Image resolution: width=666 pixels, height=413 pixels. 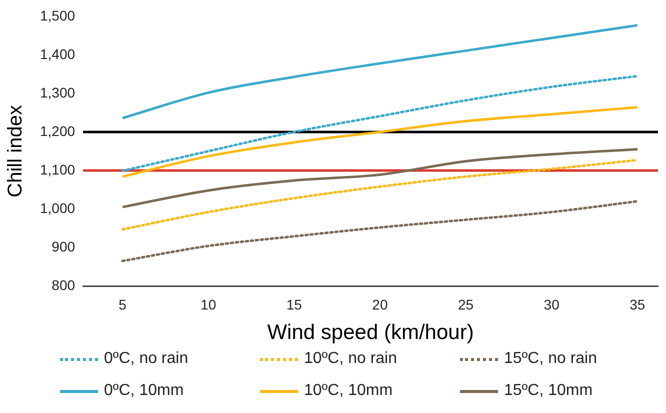 What do you see at coordinates (208, 304) in the screenshot?
I see `x-tick-label: 10` at bounding box center [208, 304].